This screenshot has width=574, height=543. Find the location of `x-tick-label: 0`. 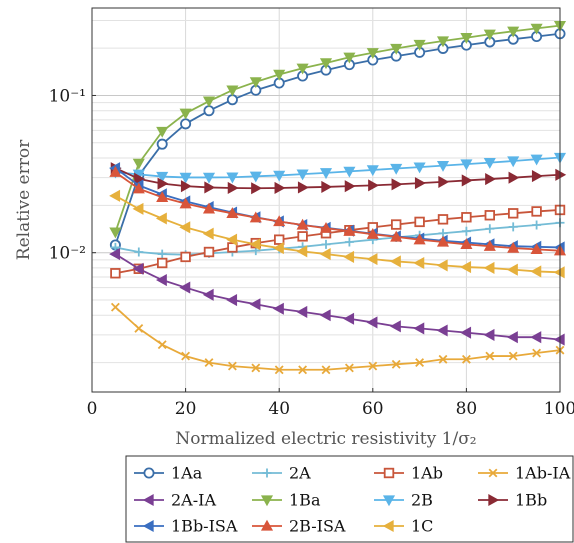

x-tick-label: 0 is located at coordinates (92, 409).